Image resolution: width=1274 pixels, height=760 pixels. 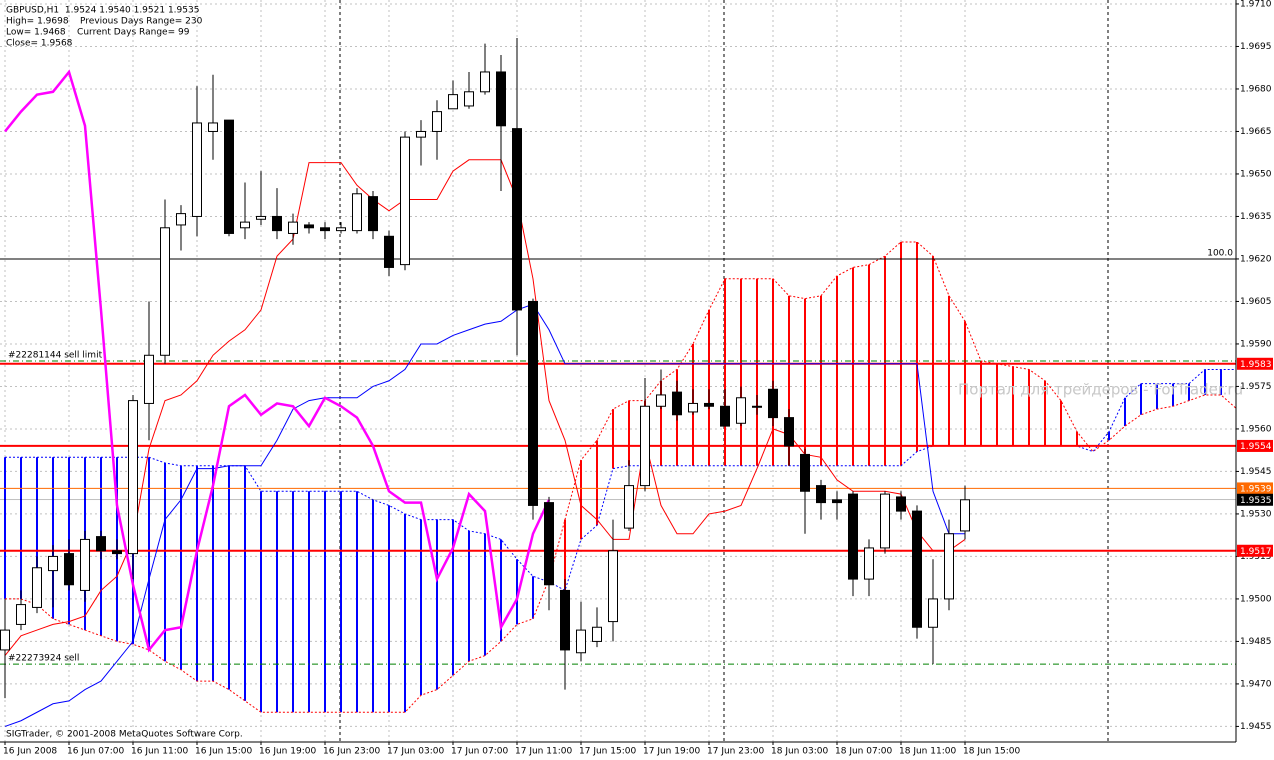 I want to click on x-tick-label: 16 Jun 2008, so click(x=30, y=752).